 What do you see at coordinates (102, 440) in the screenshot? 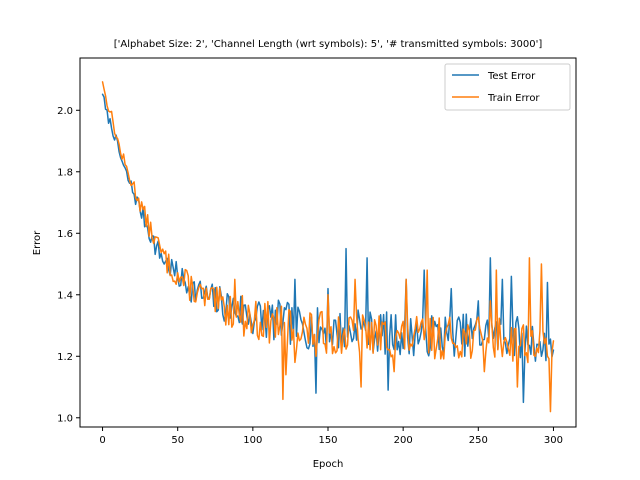
I see `x-tick-label: 0` at bounding box center [102, 440].